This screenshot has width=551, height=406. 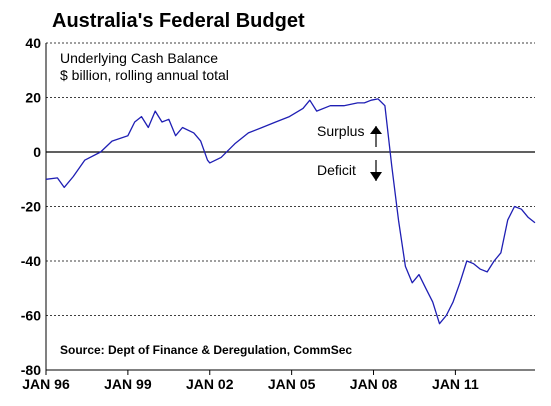 What do you see at coordinates (374, 384) in the screenshot?
I see `x-tick-label: JAN 08` at bounding box center [374, 384].